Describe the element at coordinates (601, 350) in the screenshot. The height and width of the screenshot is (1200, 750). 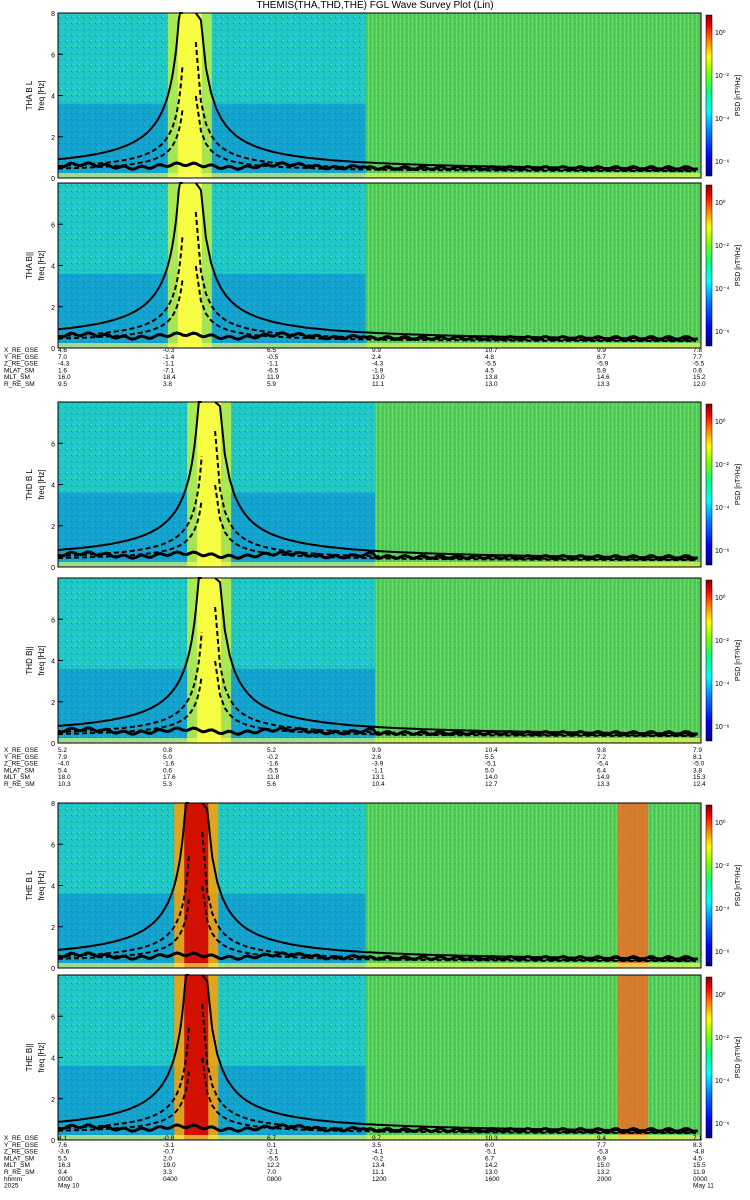
I see `ephemeris-value: 9.9` at that location.